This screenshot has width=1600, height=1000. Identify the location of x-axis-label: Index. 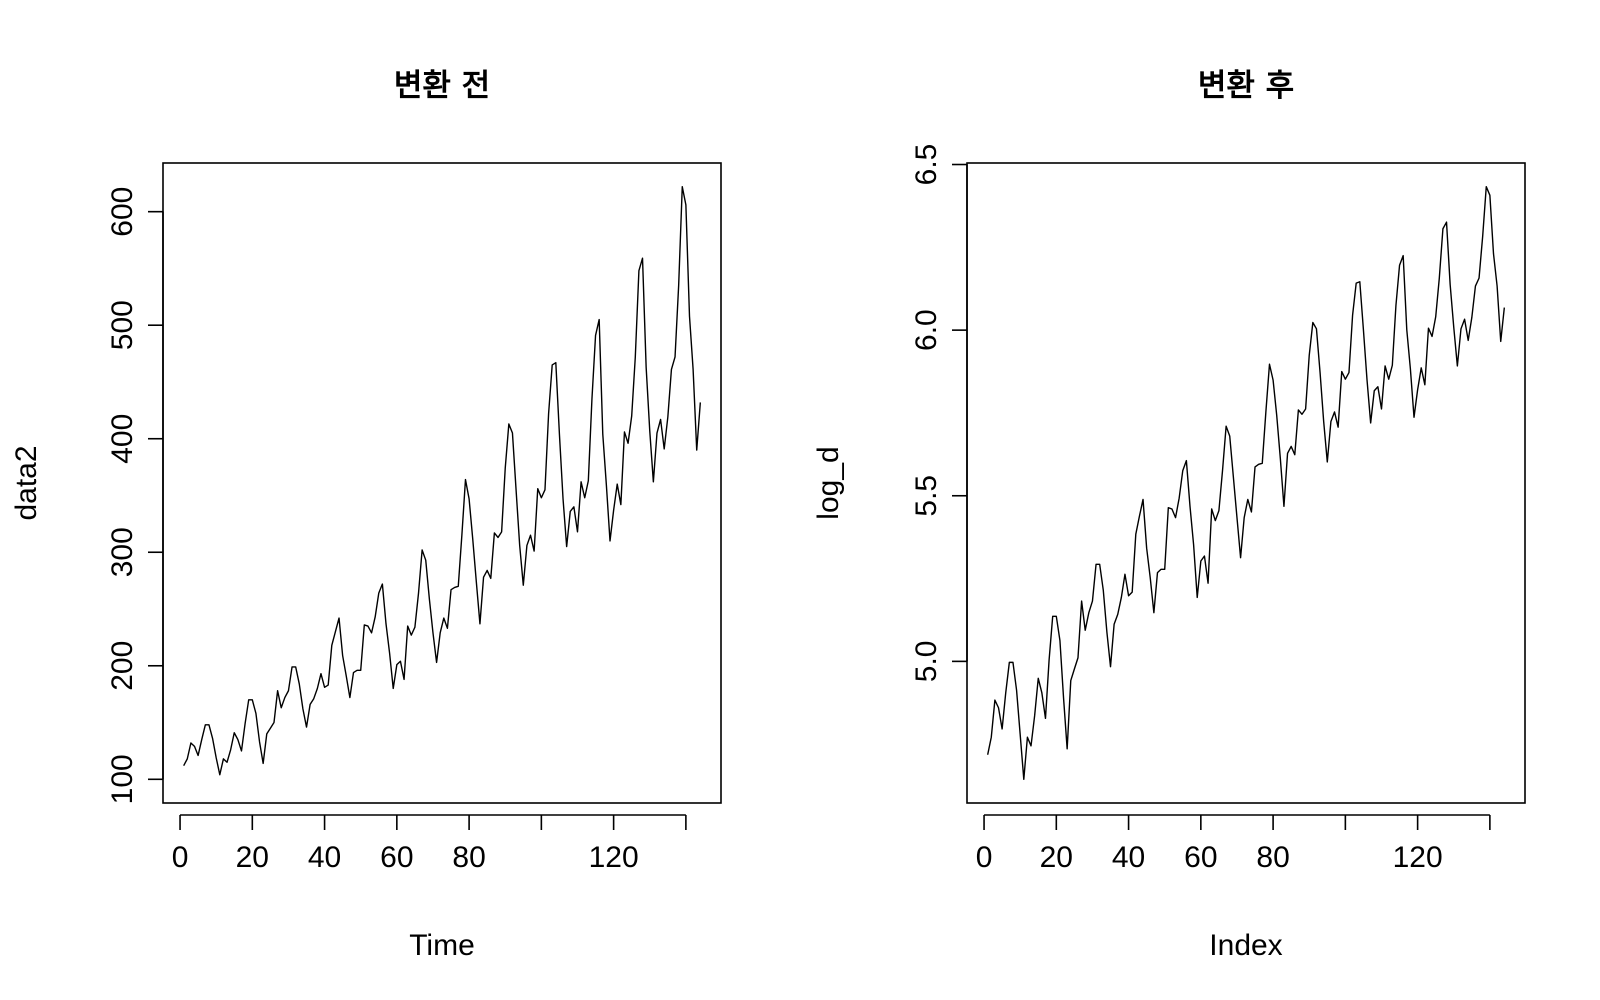
(1245, 945).